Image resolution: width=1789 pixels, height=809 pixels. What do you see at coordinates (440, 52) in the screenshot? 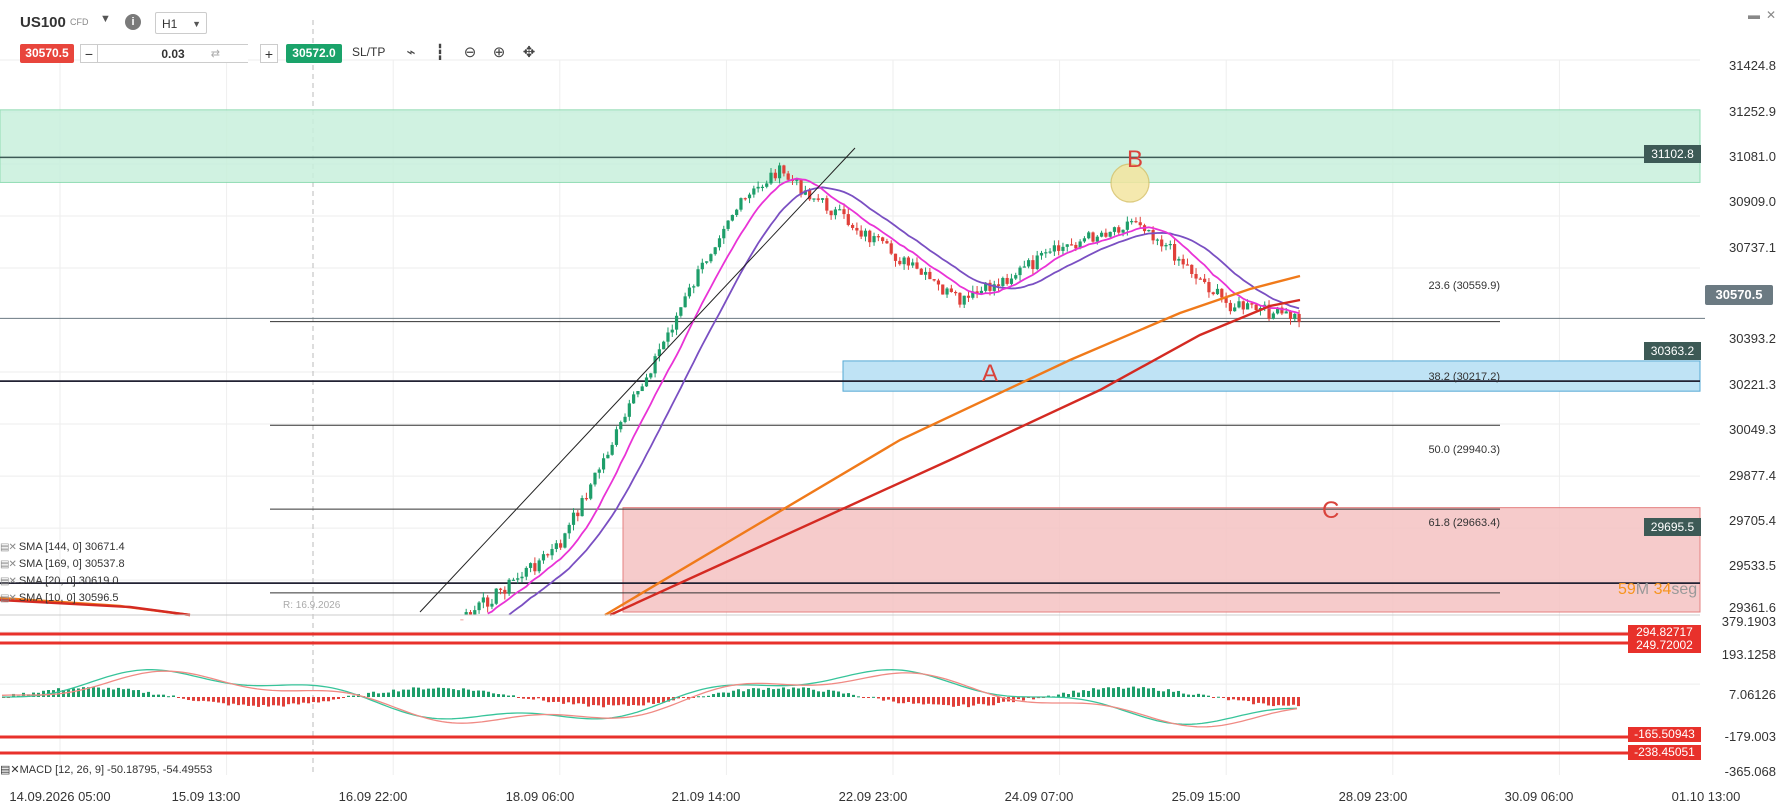
I see `candlestick-icon: ┇` at bounding box center [440, 52].